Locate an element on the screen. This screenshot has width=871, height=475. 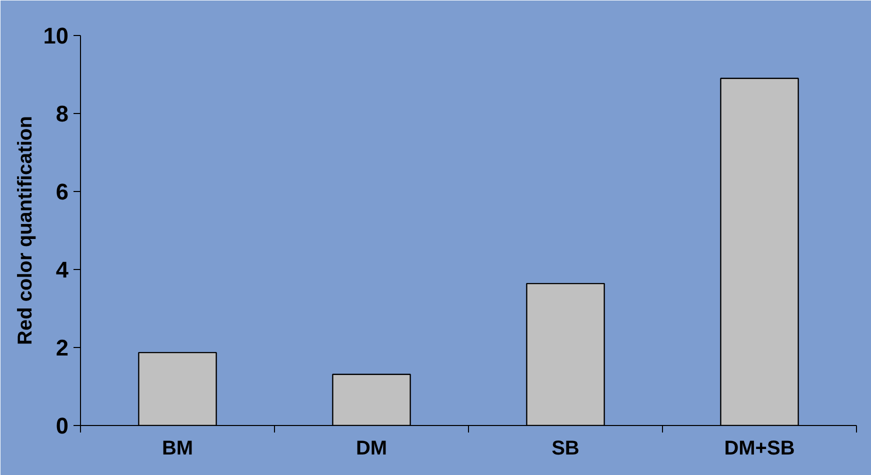
y-axis-title: Red color quantification is located at coordinates (25, 230).